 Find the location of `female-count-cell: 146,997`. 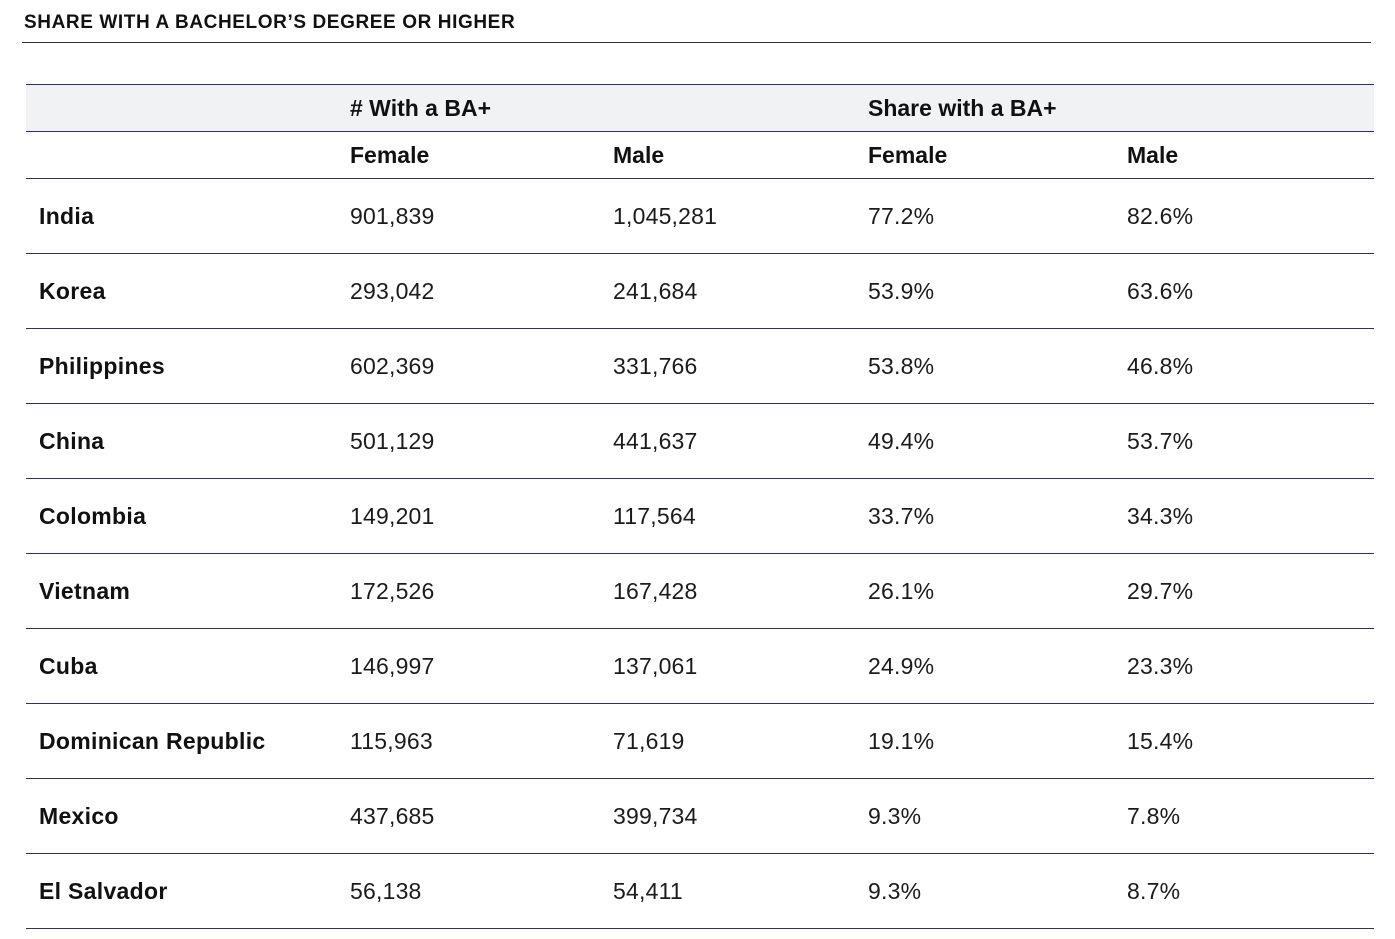

female-count-cell: 146,997 is located at coordinates (392, 665).